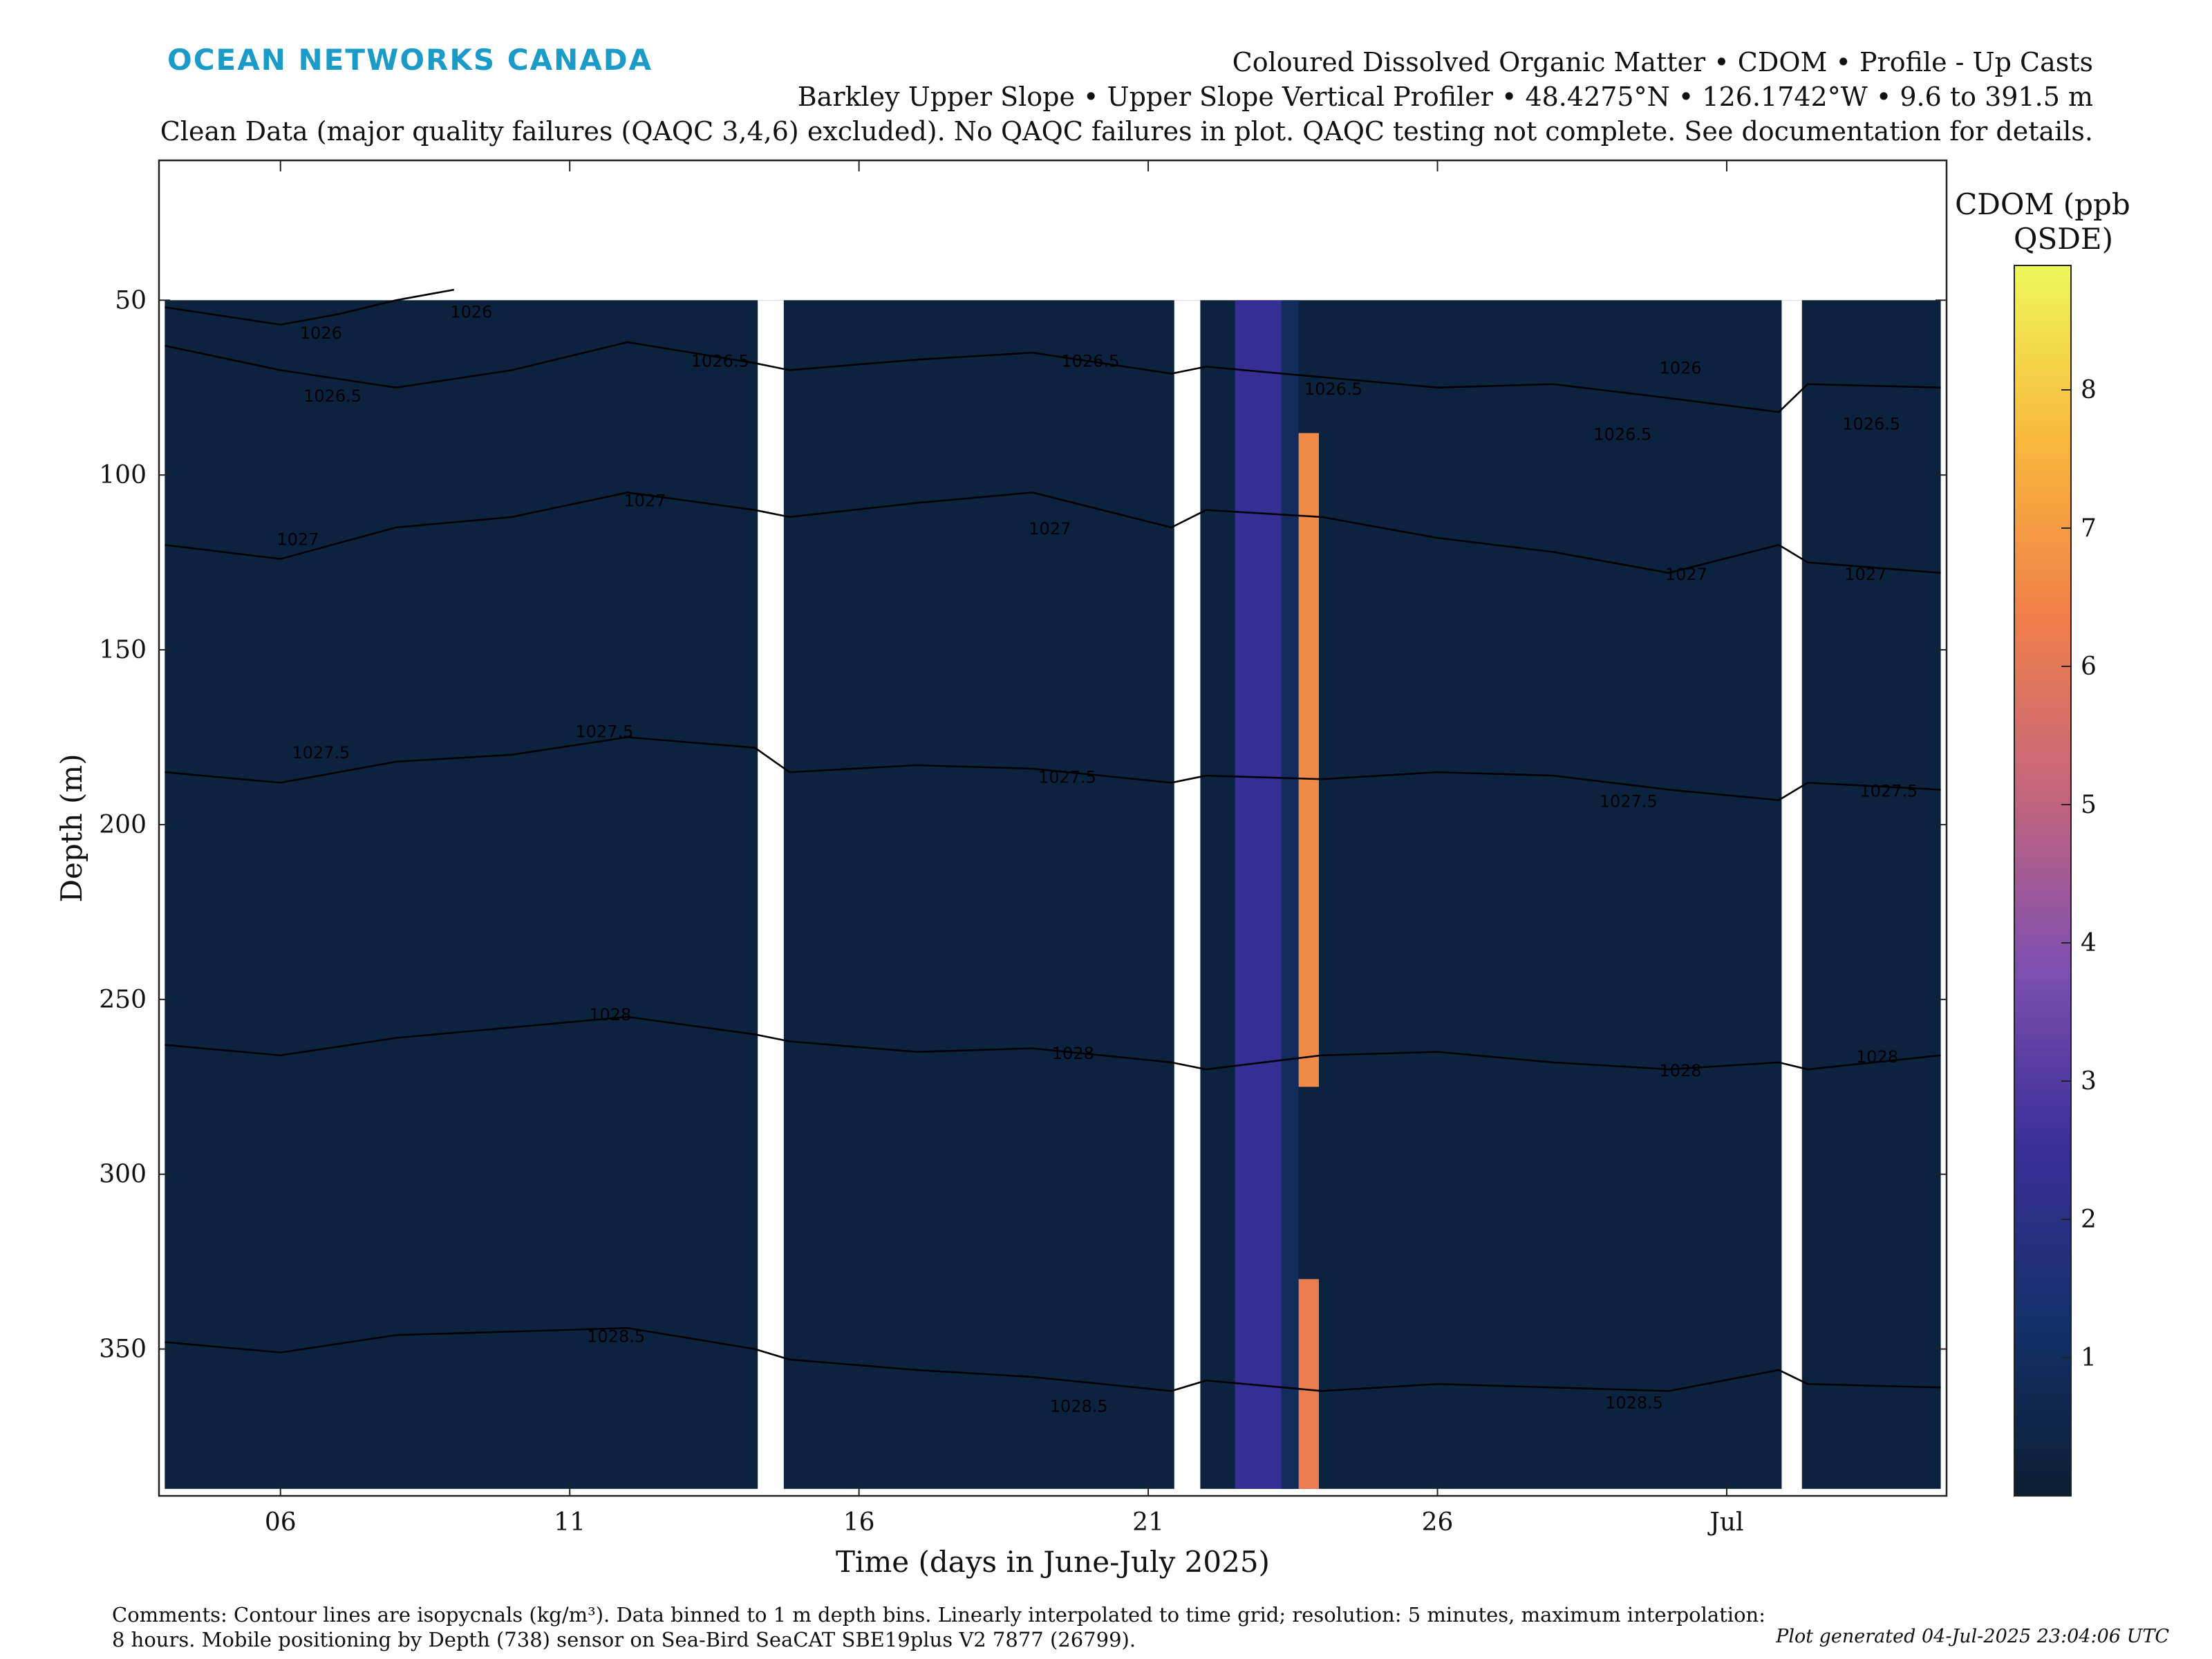  What do you see at coordinates (569, 1522) in the screenshot?
I see `x-tick-label: 11` at bounding box center [569, 1522].